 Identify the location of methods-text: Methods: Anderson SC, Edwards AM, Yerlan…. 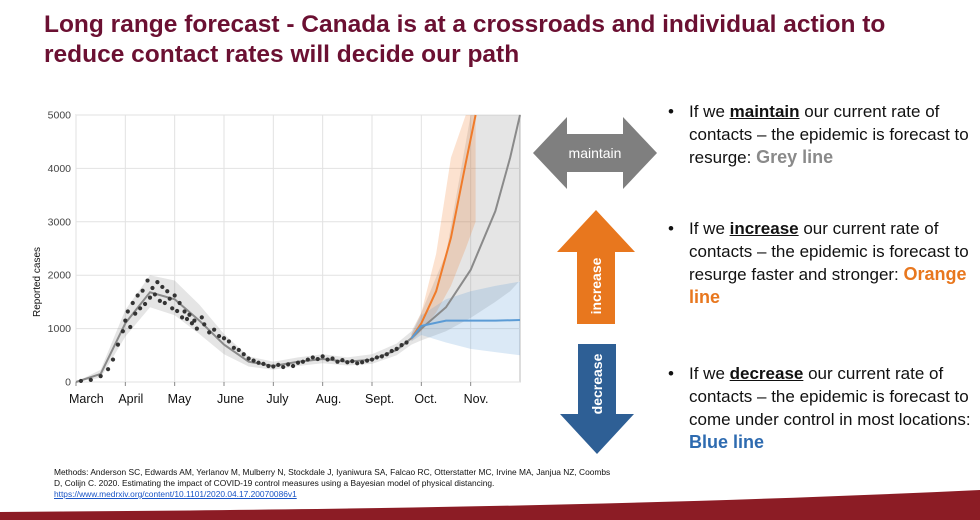
(332, 477).